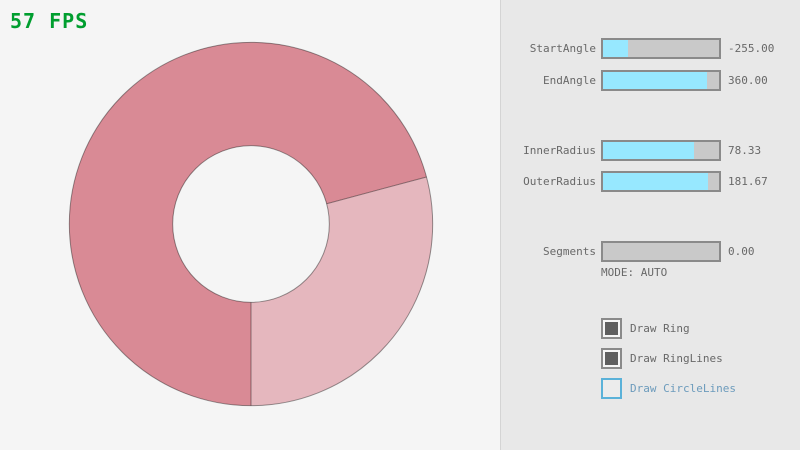 This screenshot has width=800, height=450. I want to click on slider-label-innerradius: InnerRadius, so click(559, 150).